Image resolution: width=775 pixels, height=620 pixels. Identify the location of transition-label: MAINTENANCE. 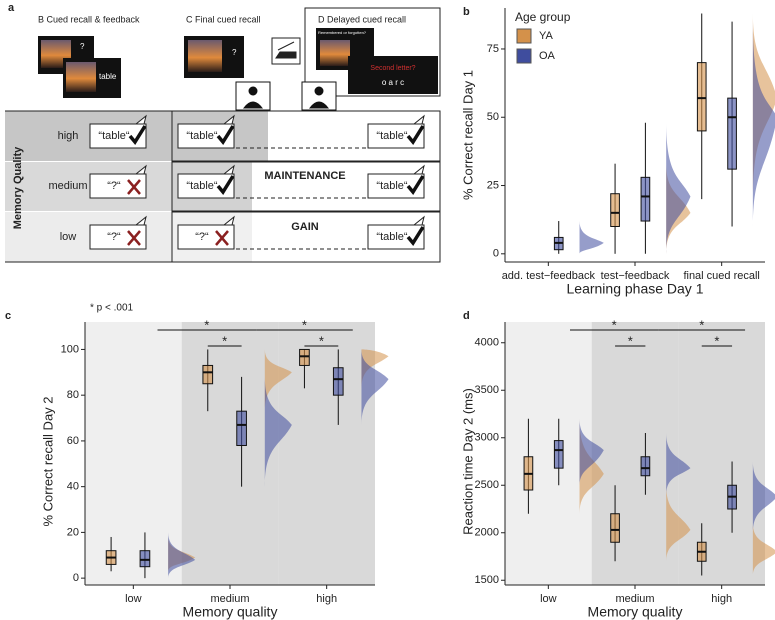
(304, 176).